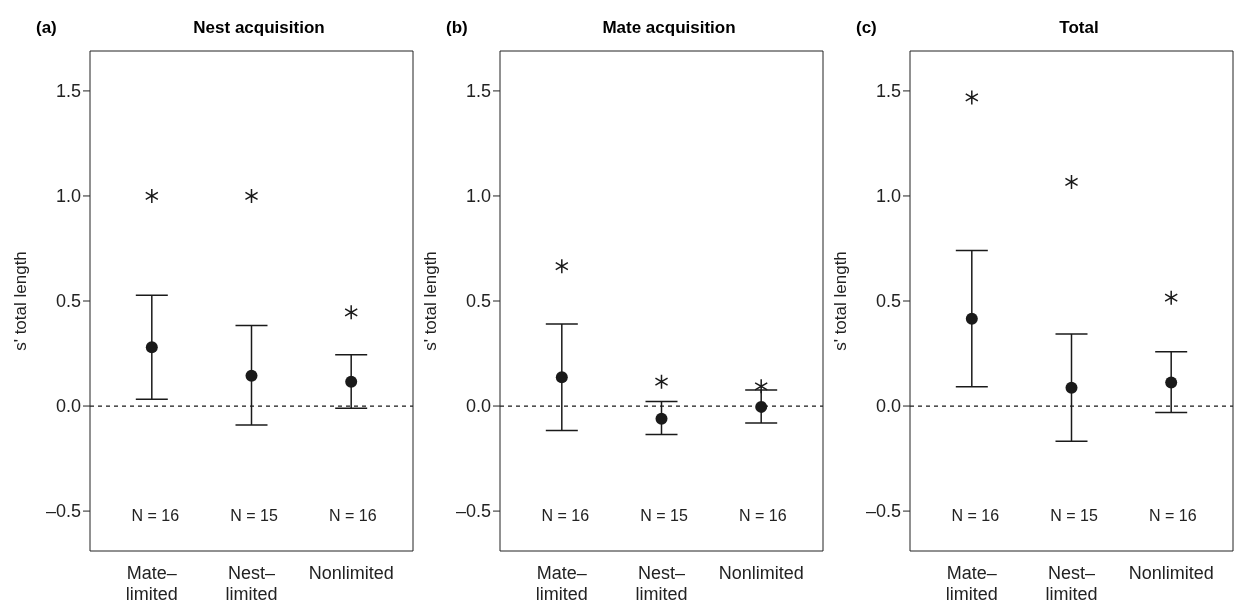 The height and width of the screenshot is (605, 1253). Describe the element at coordinates (457, 27) in the screenshot. I see `text: (b)` at that location.